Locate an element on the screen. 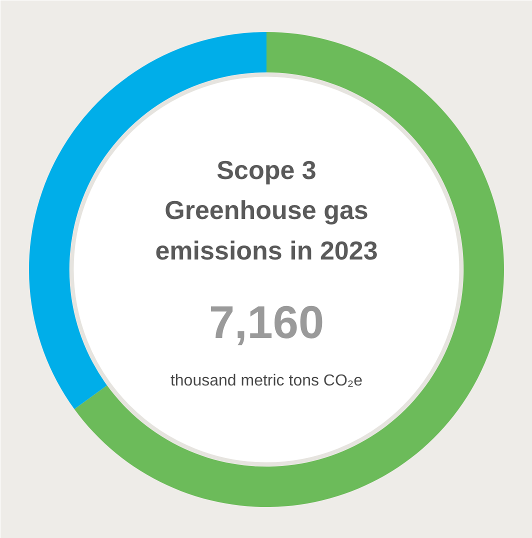  text: 7,160 is located at coordinates (266, 322).